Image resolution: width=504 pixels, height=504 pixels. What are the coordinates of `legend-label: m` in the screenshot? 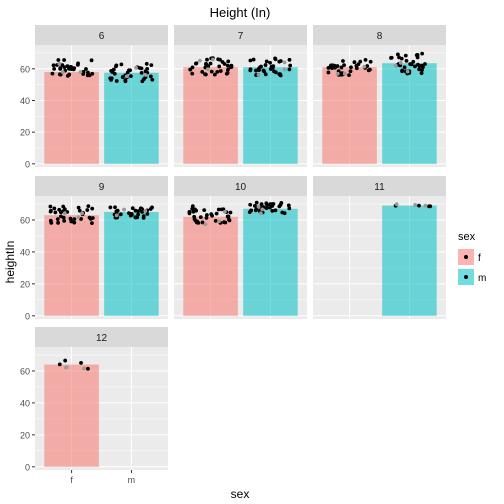 It's located at (482, 278).